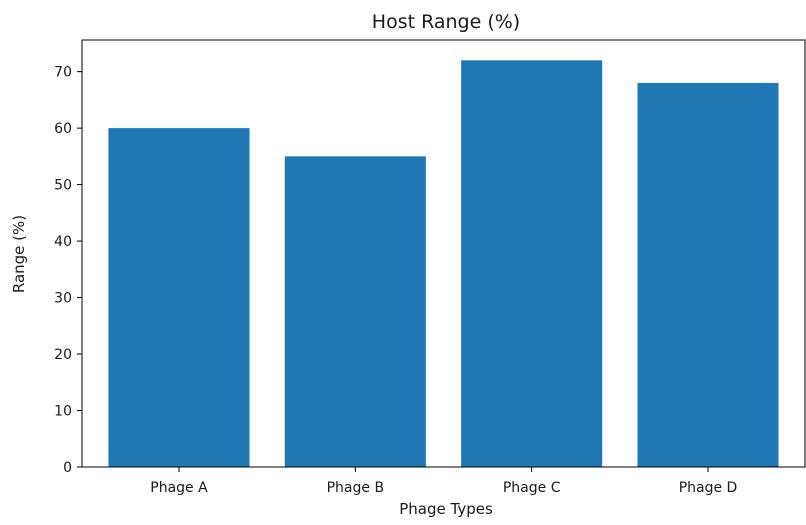 This screenshot has height=525, width=806. Describe the element at coordinates (708, 274) in the screenshot. I see `bar-phage-d` at that location.